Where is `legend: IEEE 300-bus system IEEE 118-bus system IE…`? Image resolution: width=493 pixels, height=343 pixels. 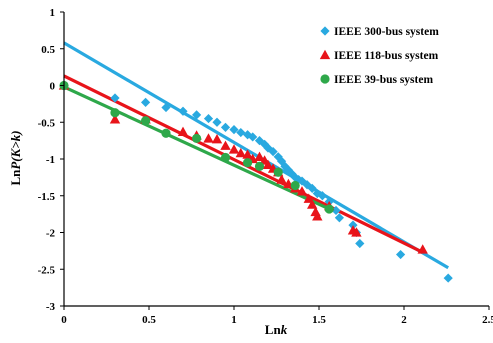
legend: IEEE 300-bus system IEEE 118-bus system IE… is located at coordinates (379, 56).